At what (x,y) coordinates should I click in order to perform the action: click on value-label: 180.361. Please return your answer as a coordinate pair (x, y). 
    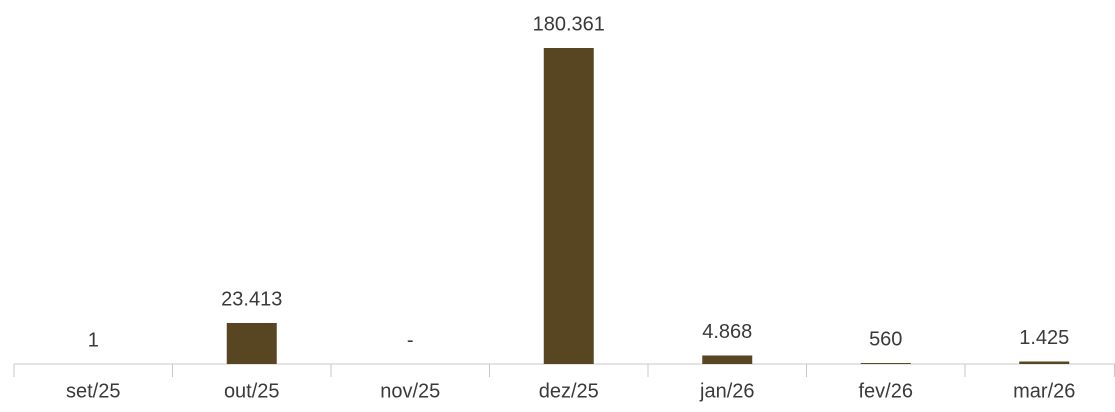
    Looking at the image, I should click on (569, 24).